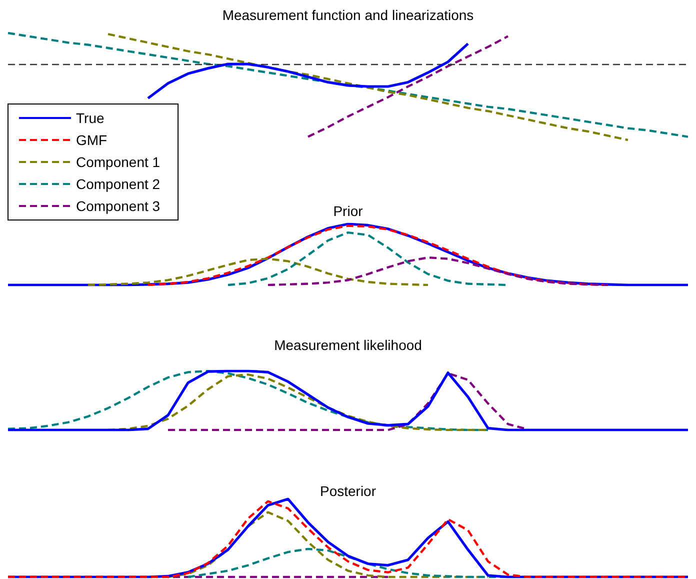 This screenshot has height=579, width=696. Describe the element at coordinates (118, 162) in the screenshot. I see `legend-label: Component 1` at that location.